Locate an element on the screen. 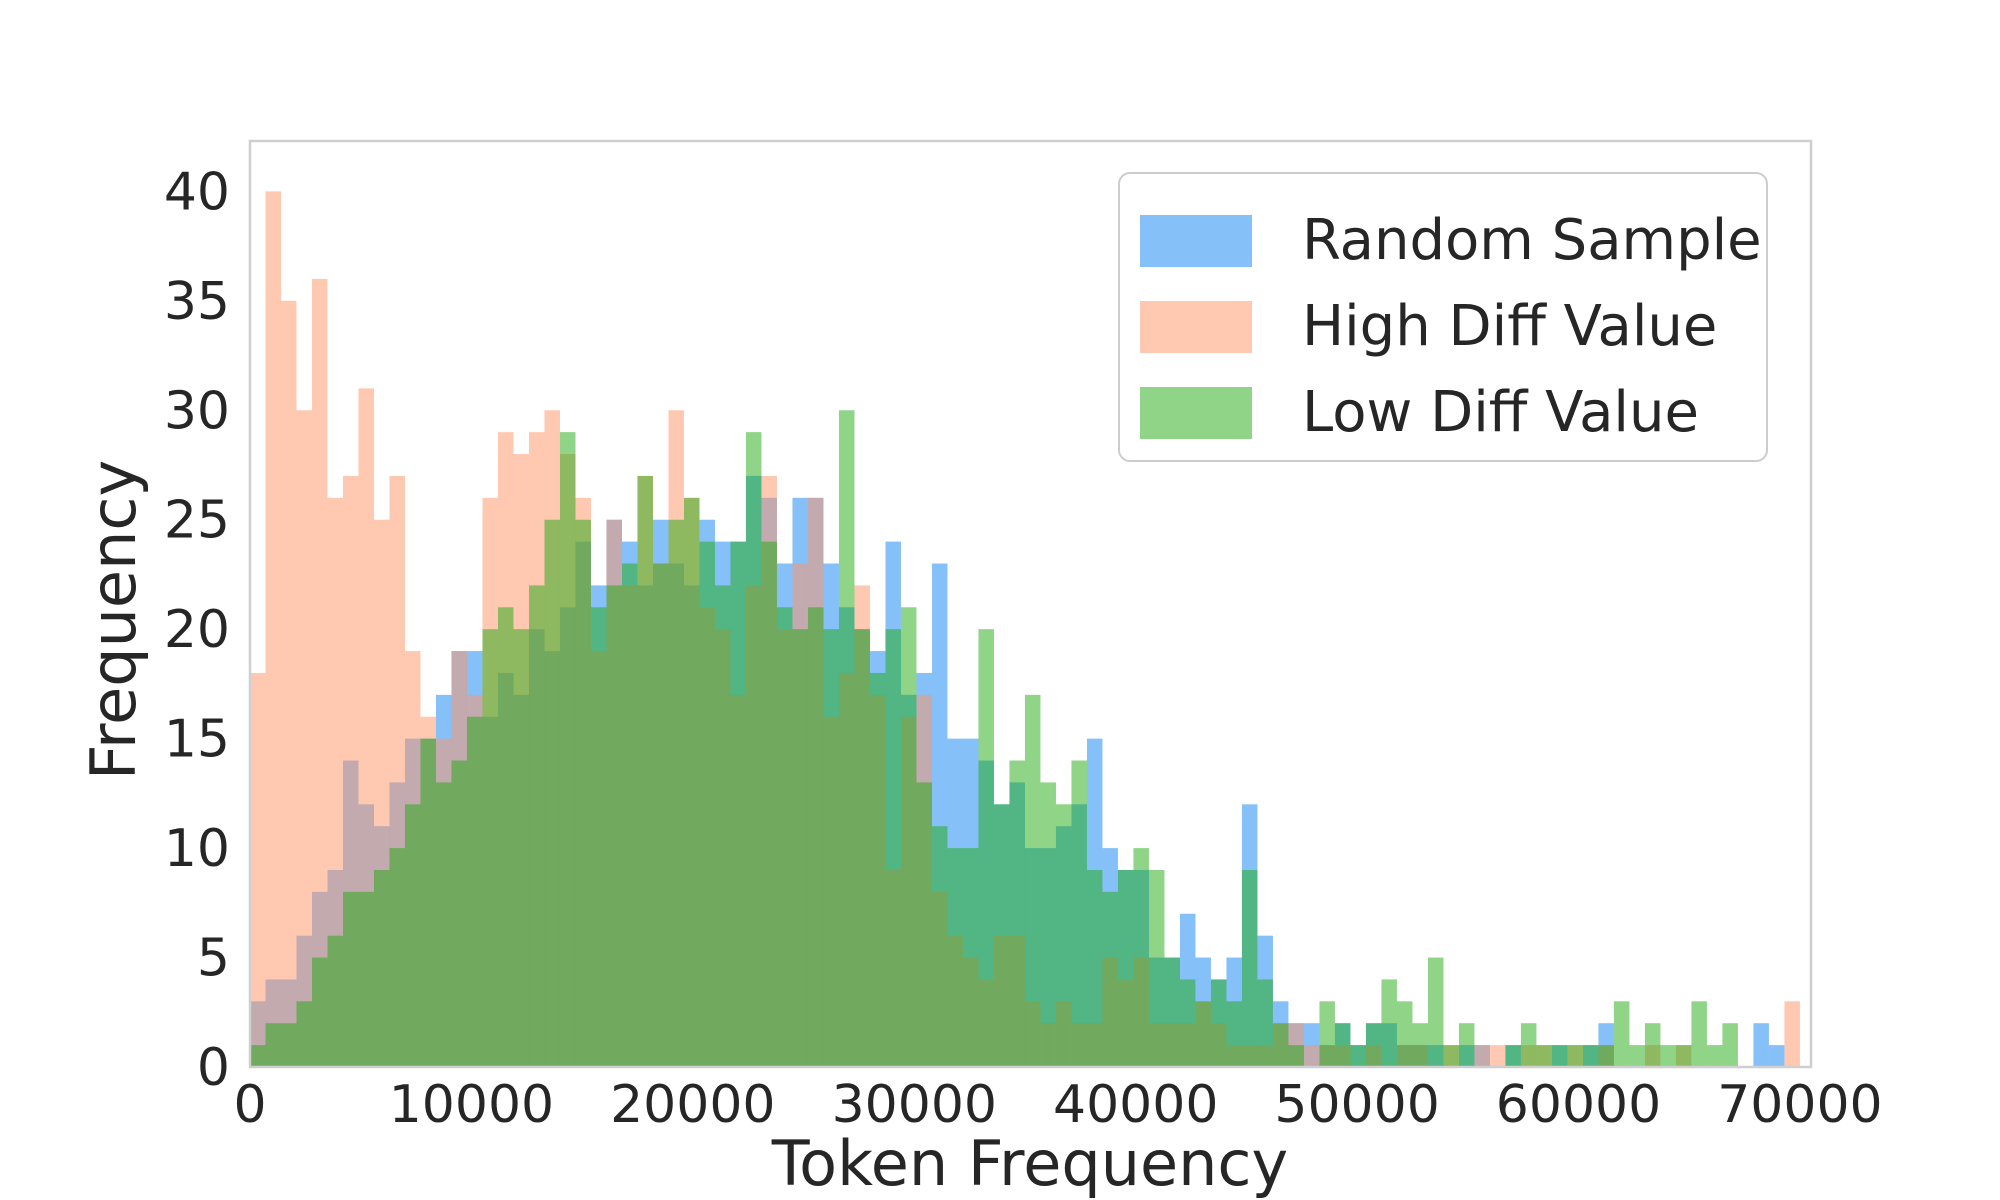  x-tick-label: 40000 is located at coordinates (1135, 1105).